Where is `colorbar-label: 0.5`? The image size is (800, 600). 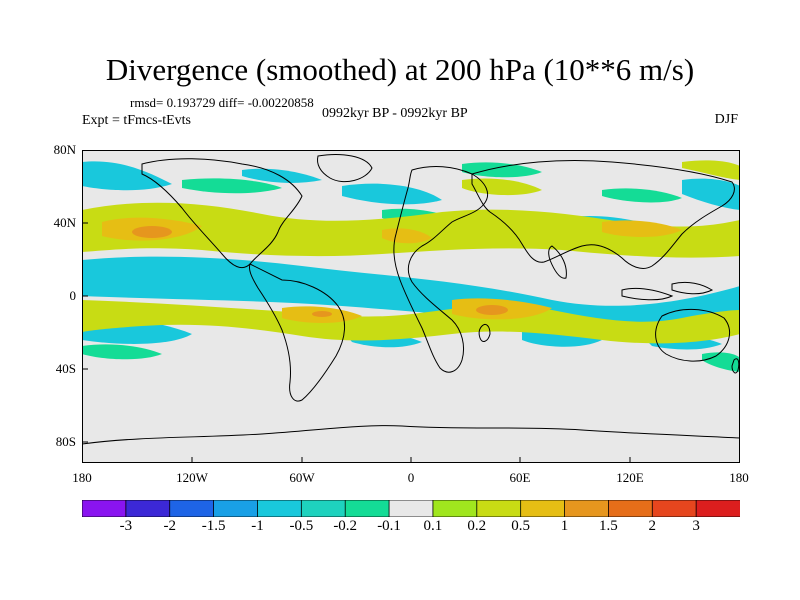
colorbar-label: 0.5 is located at coordinates (521, 526).